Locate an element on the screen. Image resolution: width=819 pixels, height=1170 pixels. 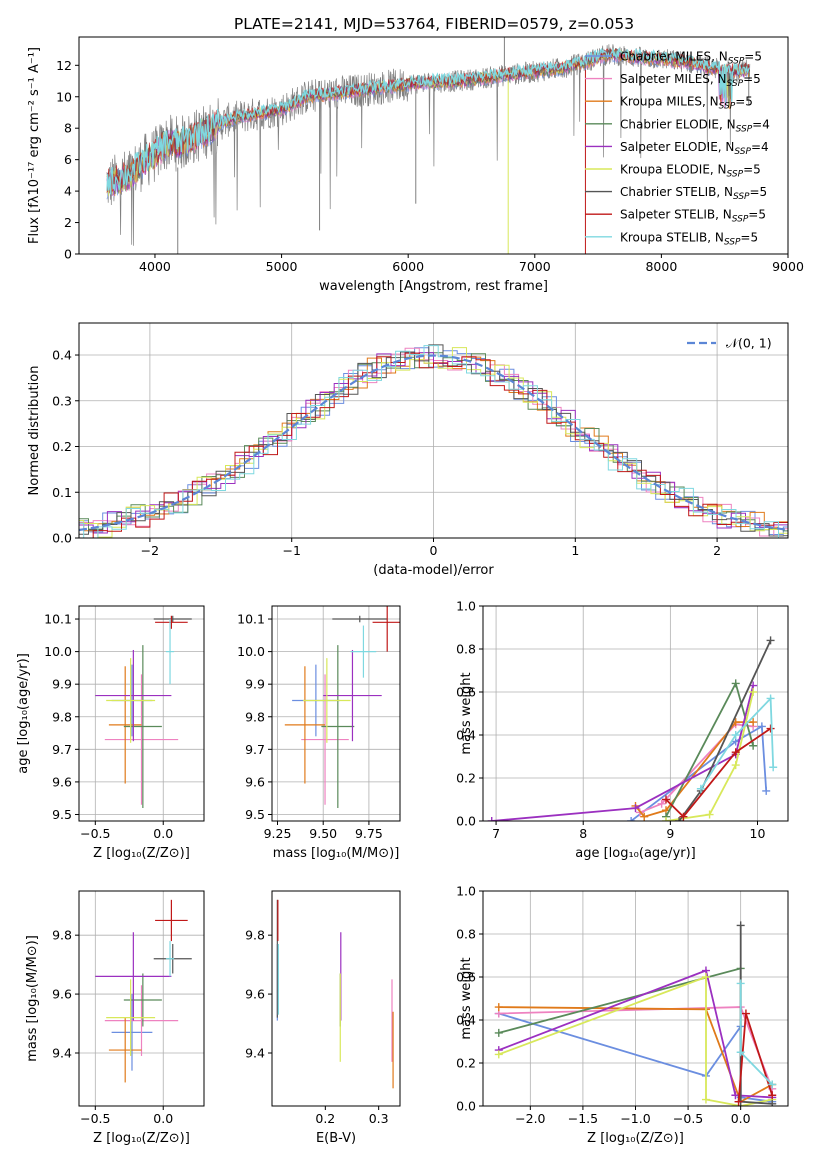
x-axis-label: age [log₁₀(age/yr)] is located at coordinates (635, 853).